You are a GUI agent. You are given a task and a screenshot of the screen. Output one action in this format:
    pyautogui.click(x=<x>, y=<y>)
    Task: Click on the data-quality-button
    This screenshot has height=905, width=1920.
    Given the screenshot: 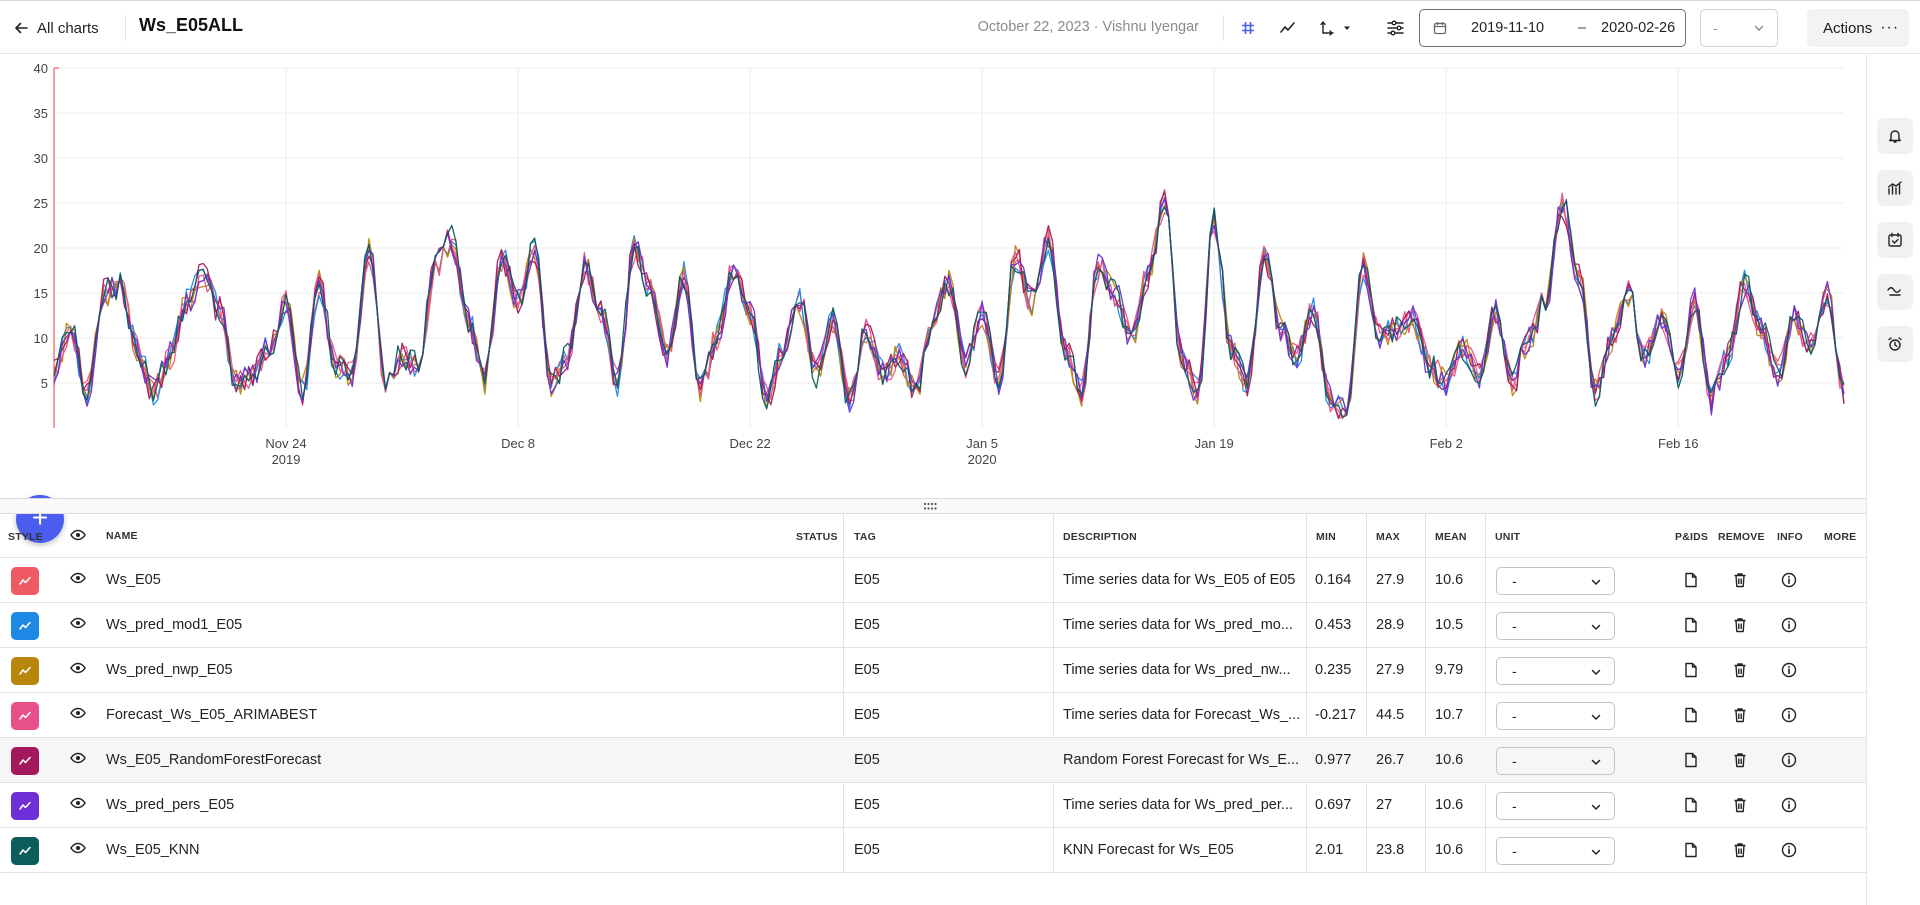 What is the action you would take?
    pyautogui.click(x=1895, y=240)
    